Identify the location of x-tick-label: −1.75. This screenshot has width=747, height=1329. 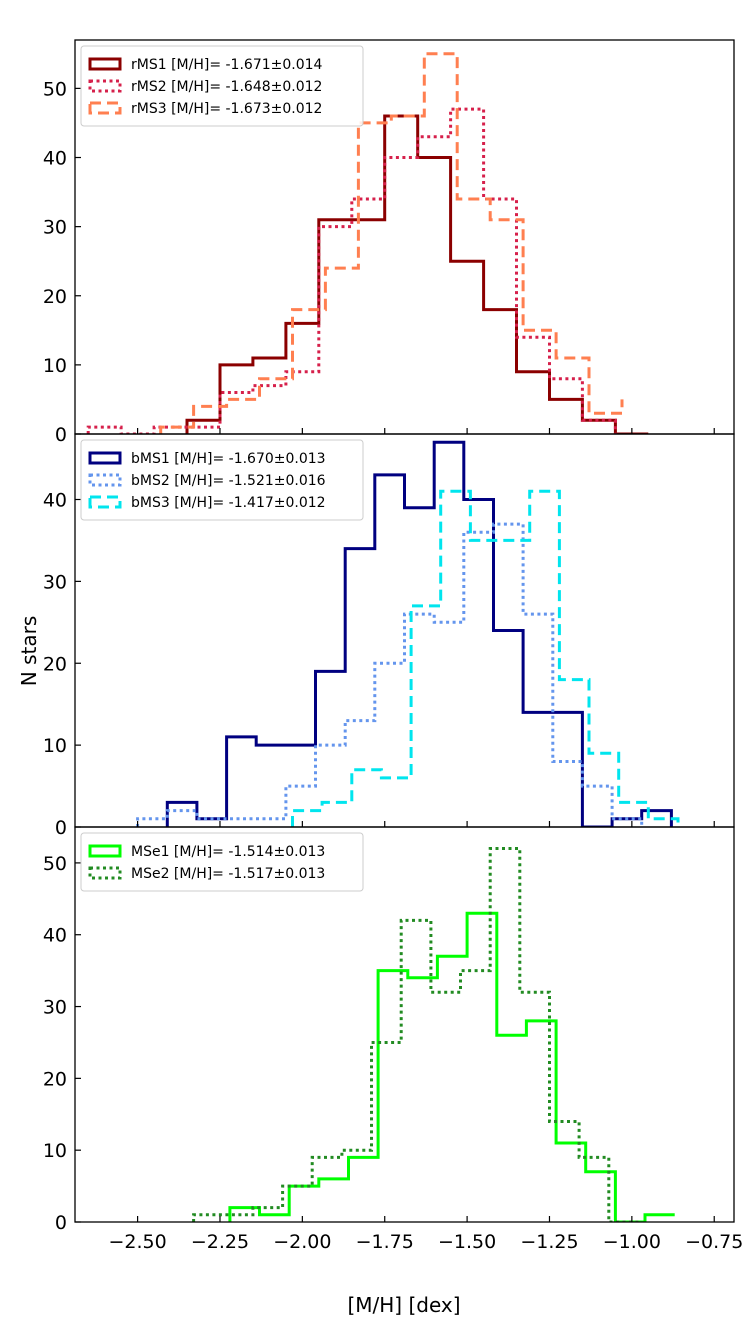
(385, 1242).